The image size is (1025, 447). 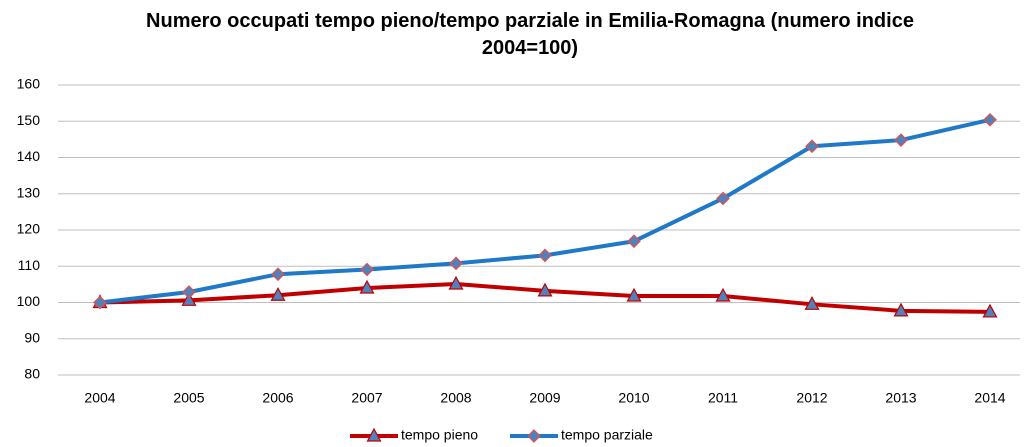 I want to click on x-tick-label: 2005, so click(x=188, y=398).